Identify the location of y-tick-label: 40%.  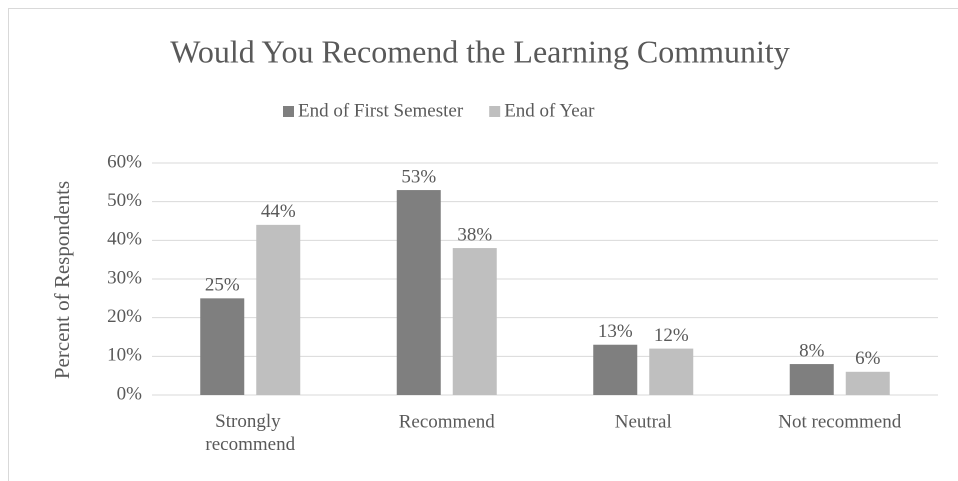
(124, 239).